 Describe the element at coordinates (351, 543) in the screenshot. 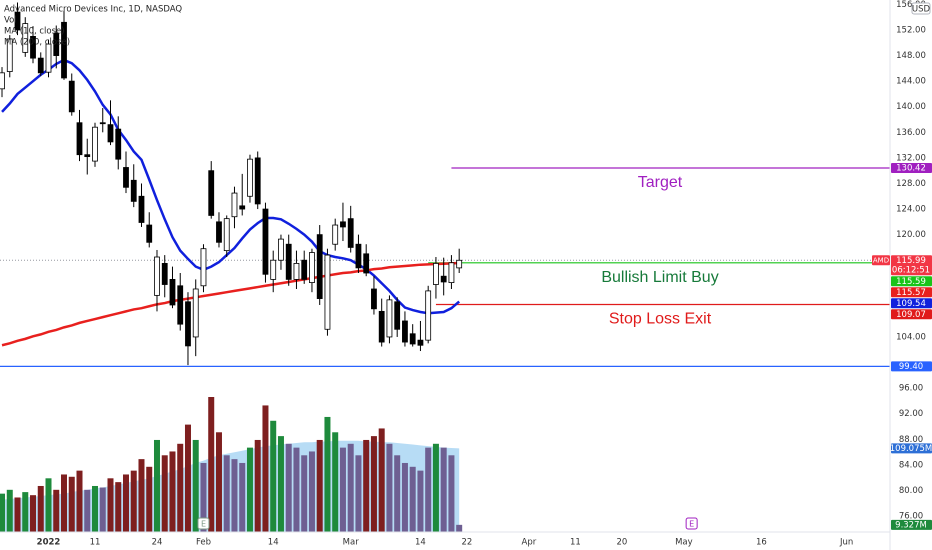

I see `x-tick-label: Mar` at that location.